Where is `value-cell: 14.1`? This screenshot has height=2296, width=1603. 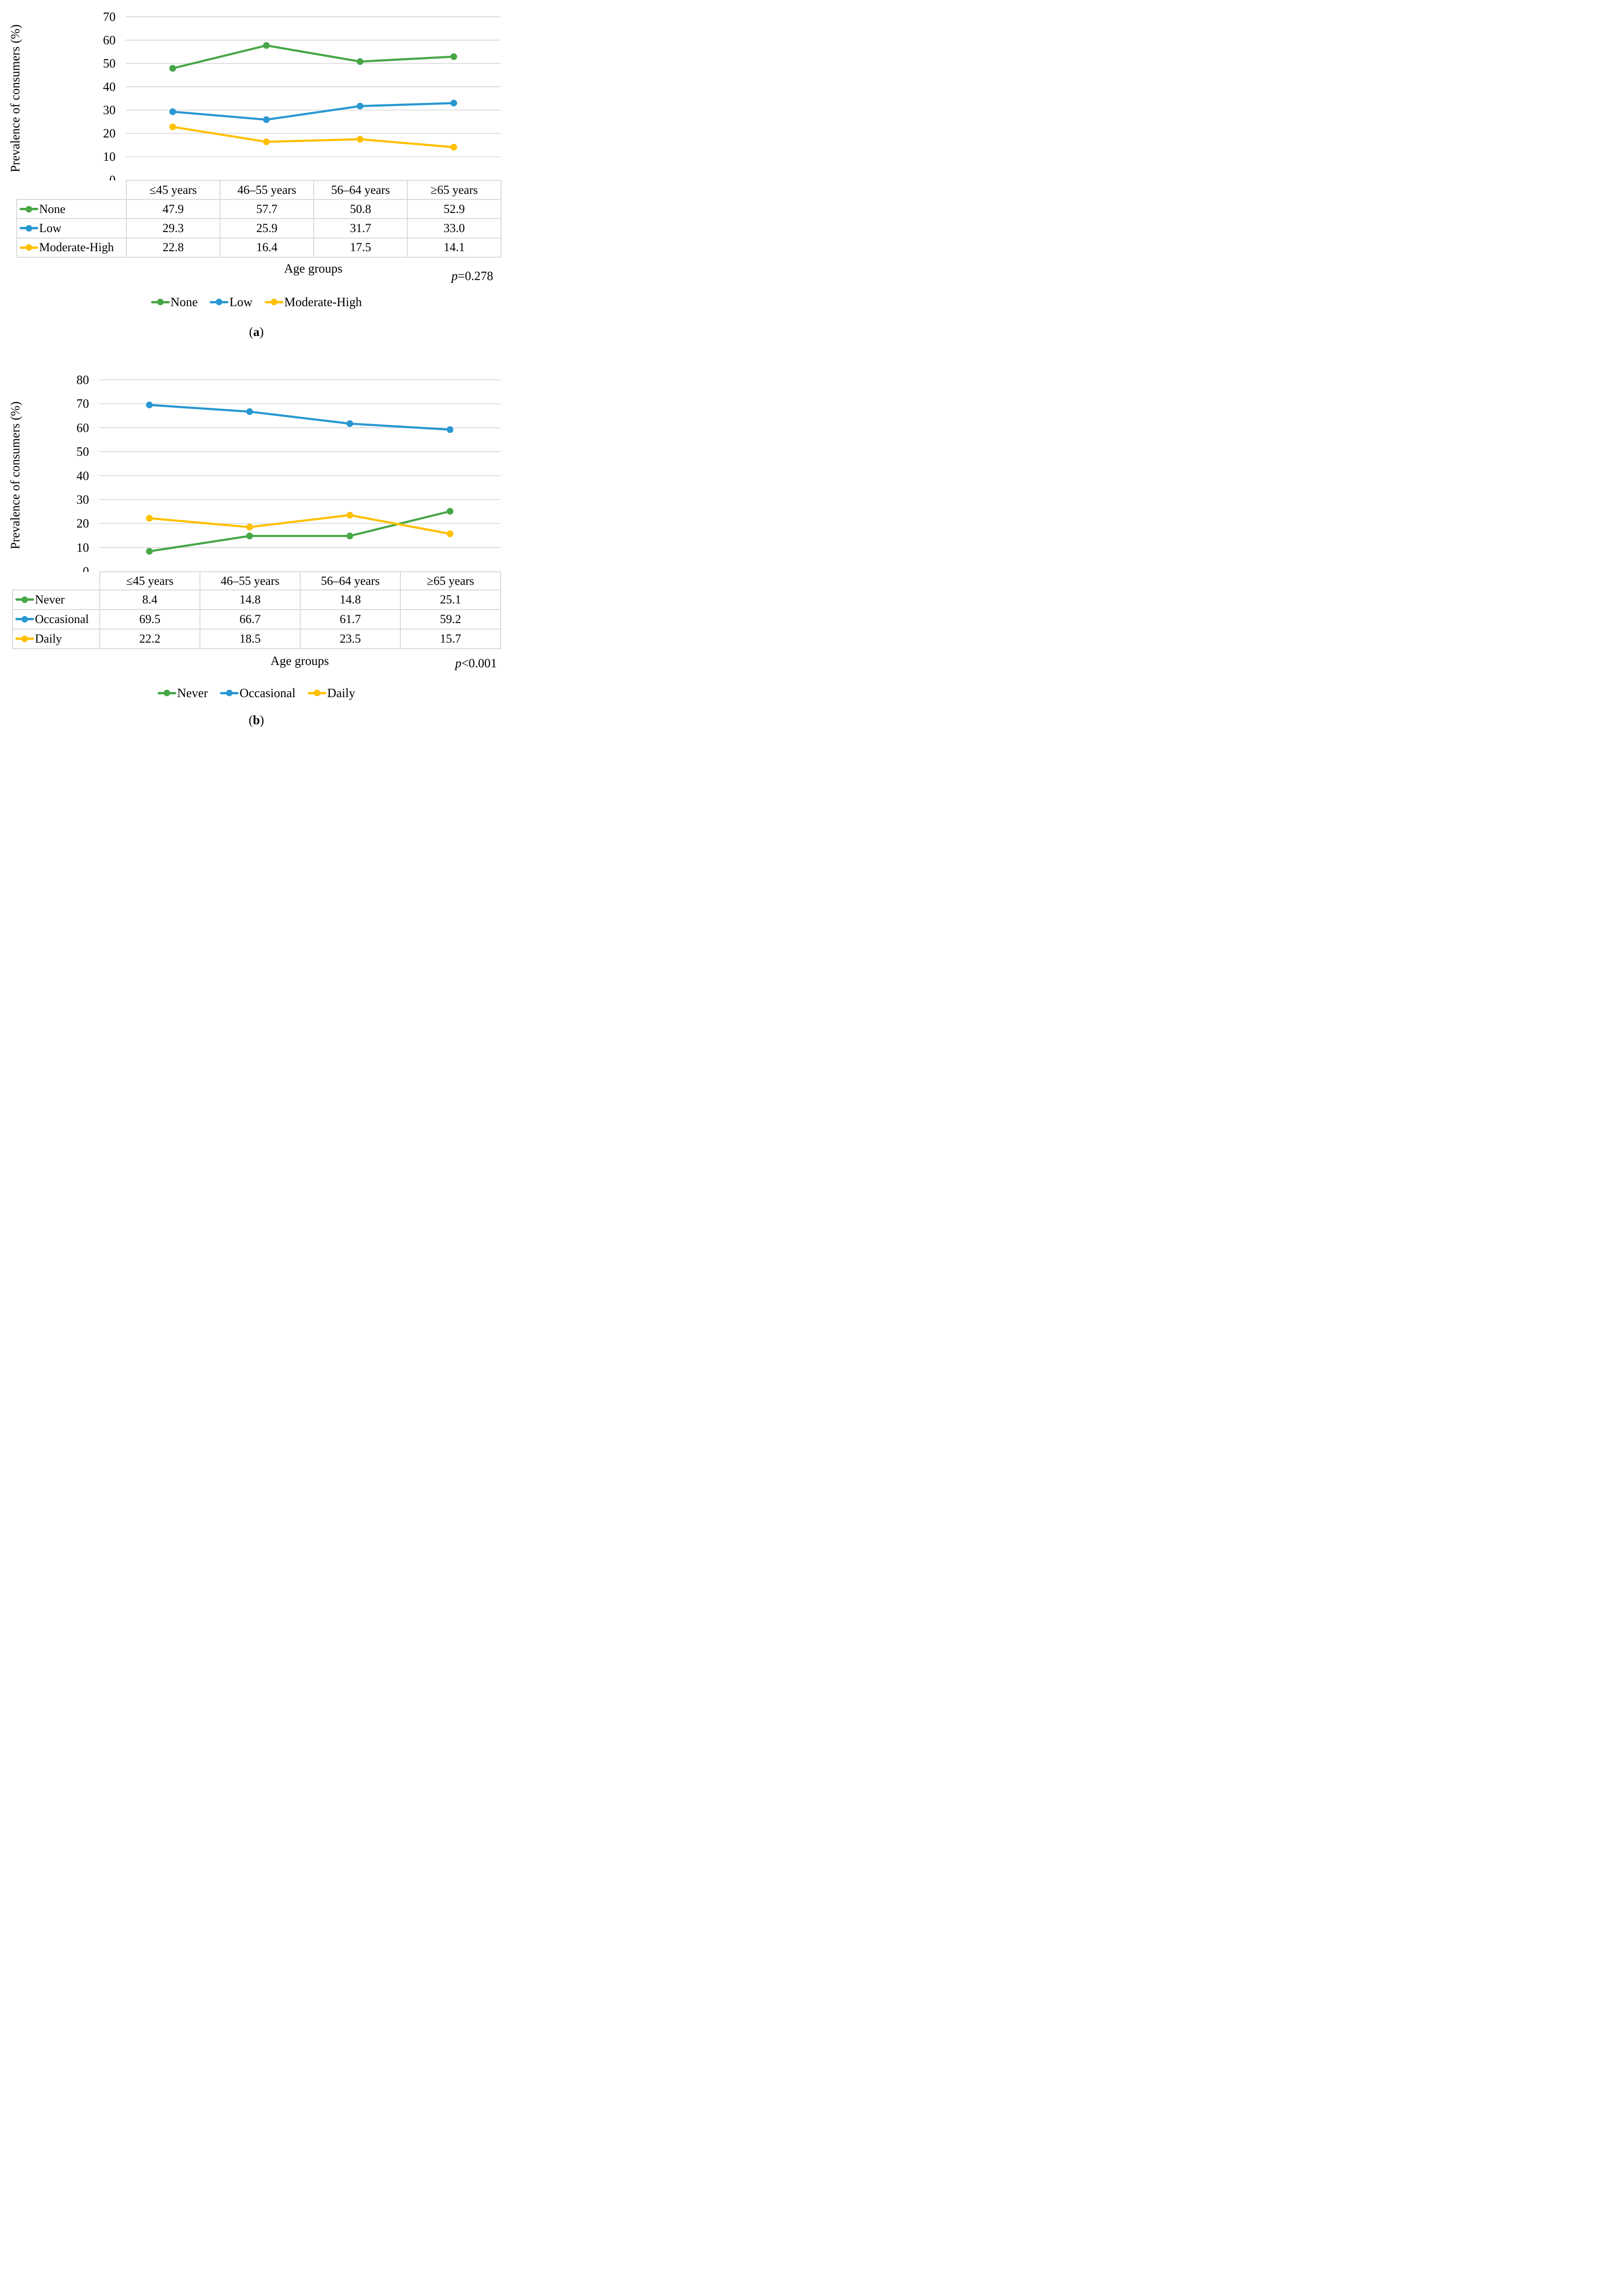
value-cell: 14.1 is located at coordinates (454, 247).